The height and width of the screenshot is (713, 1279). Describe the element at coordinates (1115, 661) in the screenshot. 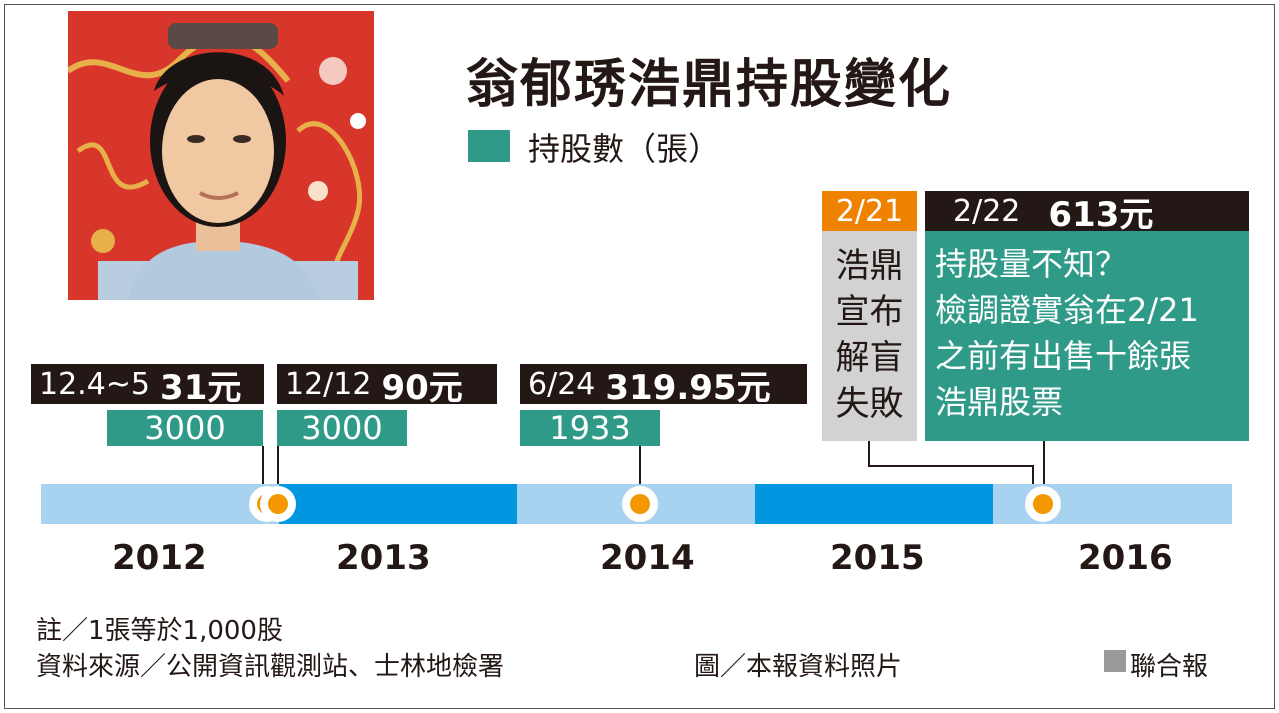

I see `brand-square-icon` at that location.